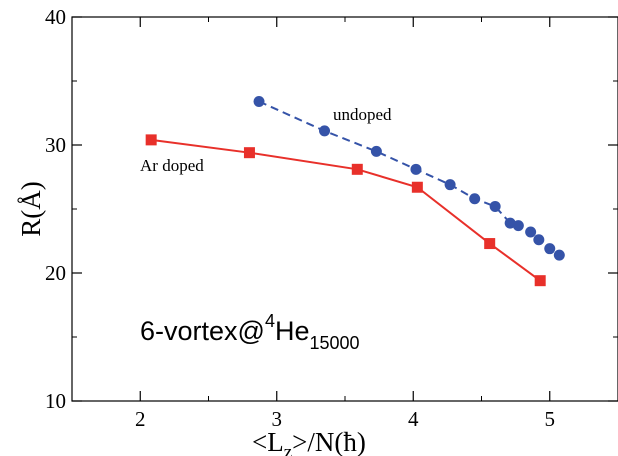 Image resolution: width=618 pixels, height=456 pixels. I want to click on x-tick-label: 5, so click(550, 419).